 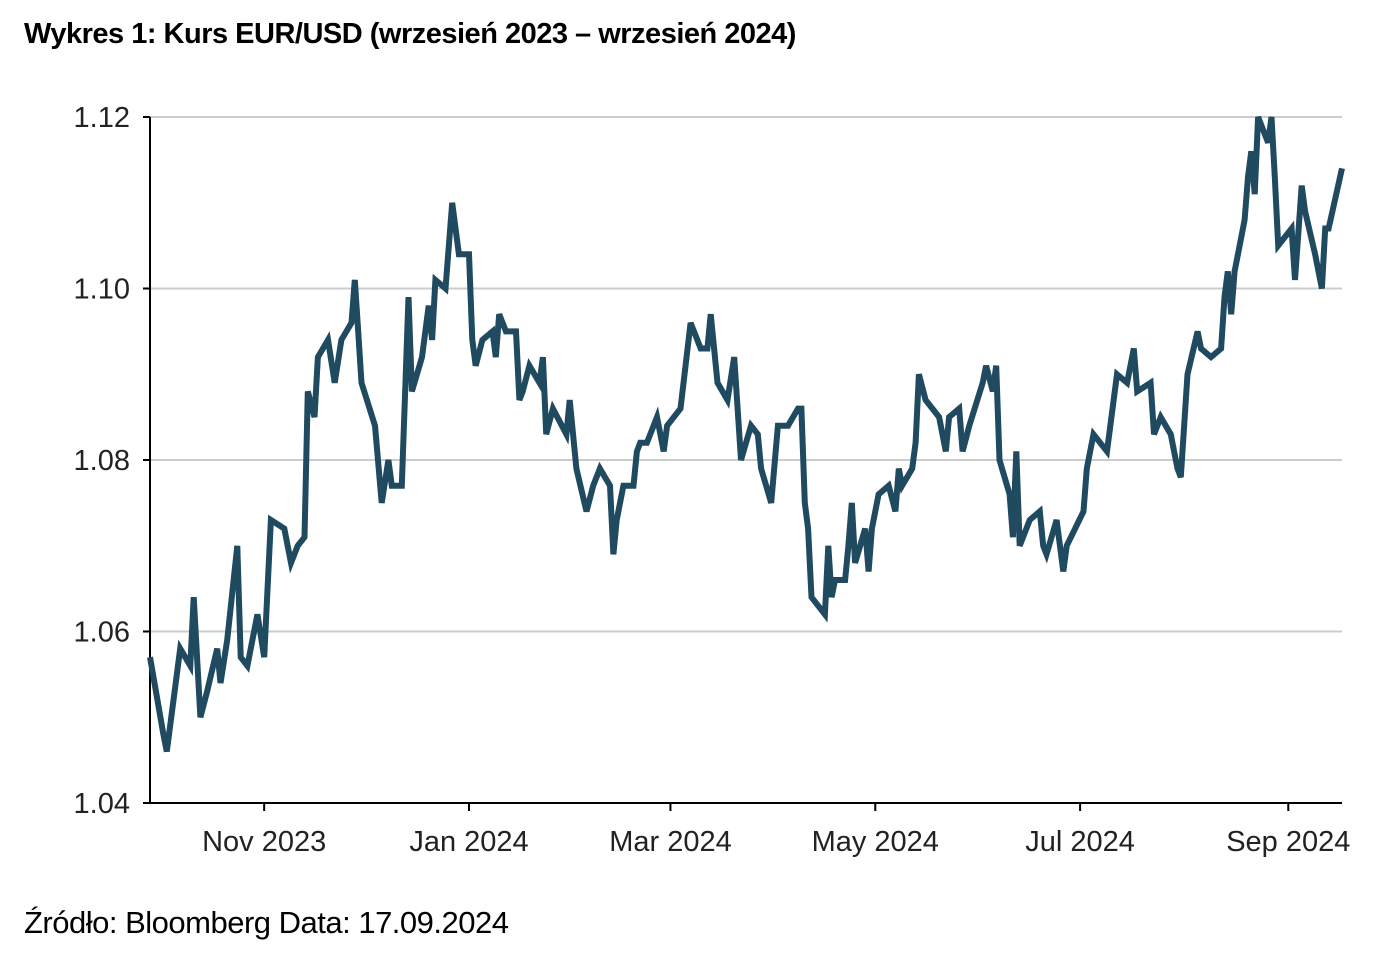 I want to click on y-tick-label: 1.10, so click(x=102, y=290).